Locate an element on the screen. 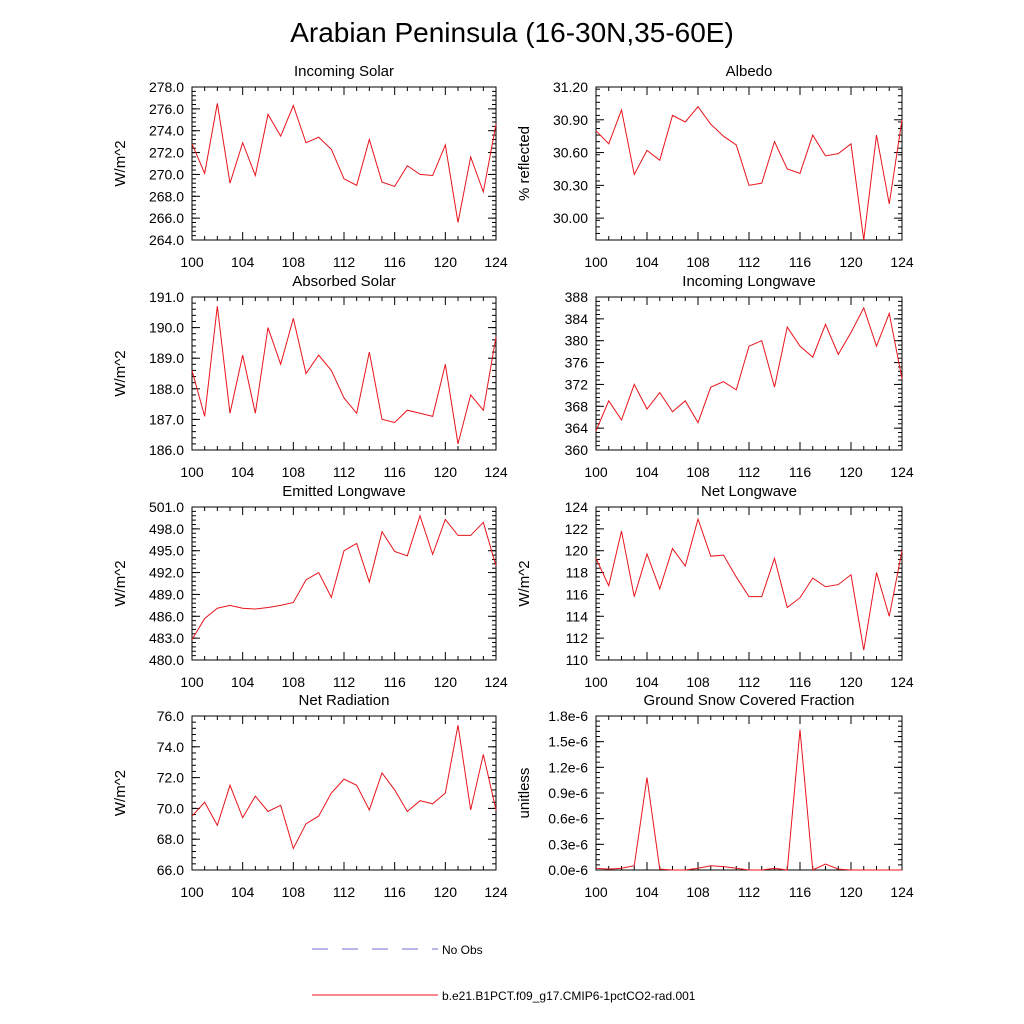 Image resolution: width=1024 pixels, height=1024 pixels. y-tick-label: 380 is located at coordinates (577, 341).